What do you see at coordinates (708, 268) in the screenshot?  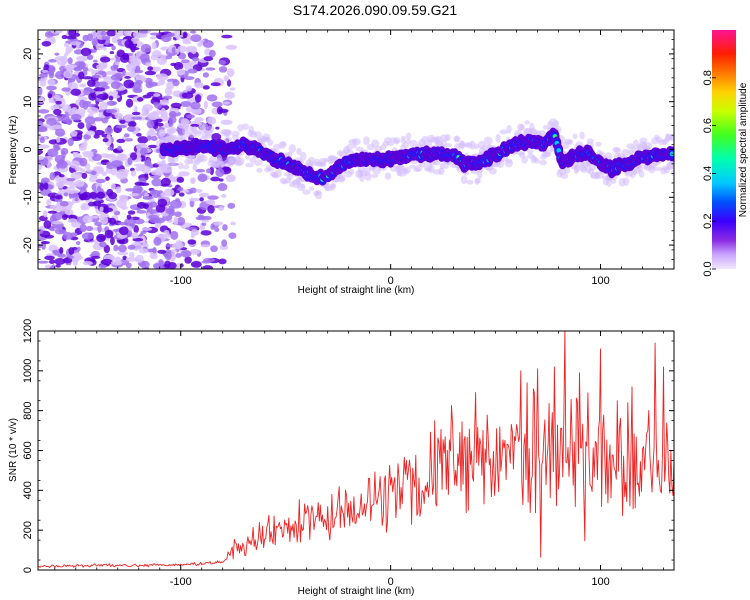 I see `colorbar-tick-label: 0.0` at bounding box center [708, 268].